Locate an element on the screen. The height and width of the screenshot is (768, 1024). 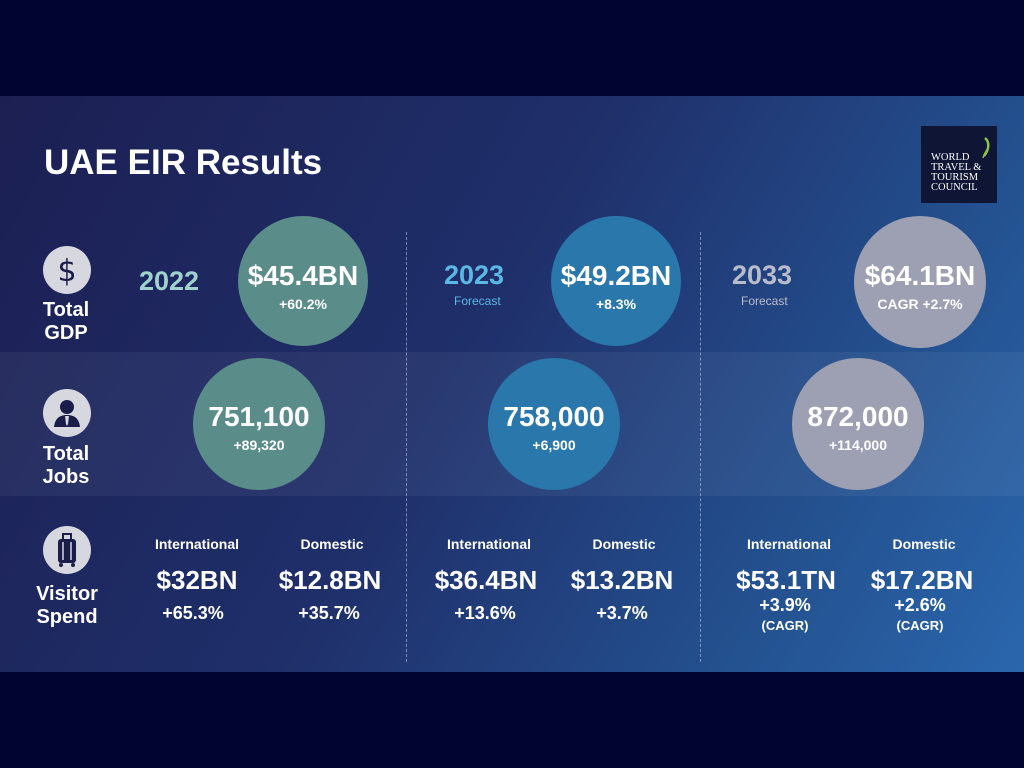
gdp-change: +60.2% is located at coordinates (303, 304).